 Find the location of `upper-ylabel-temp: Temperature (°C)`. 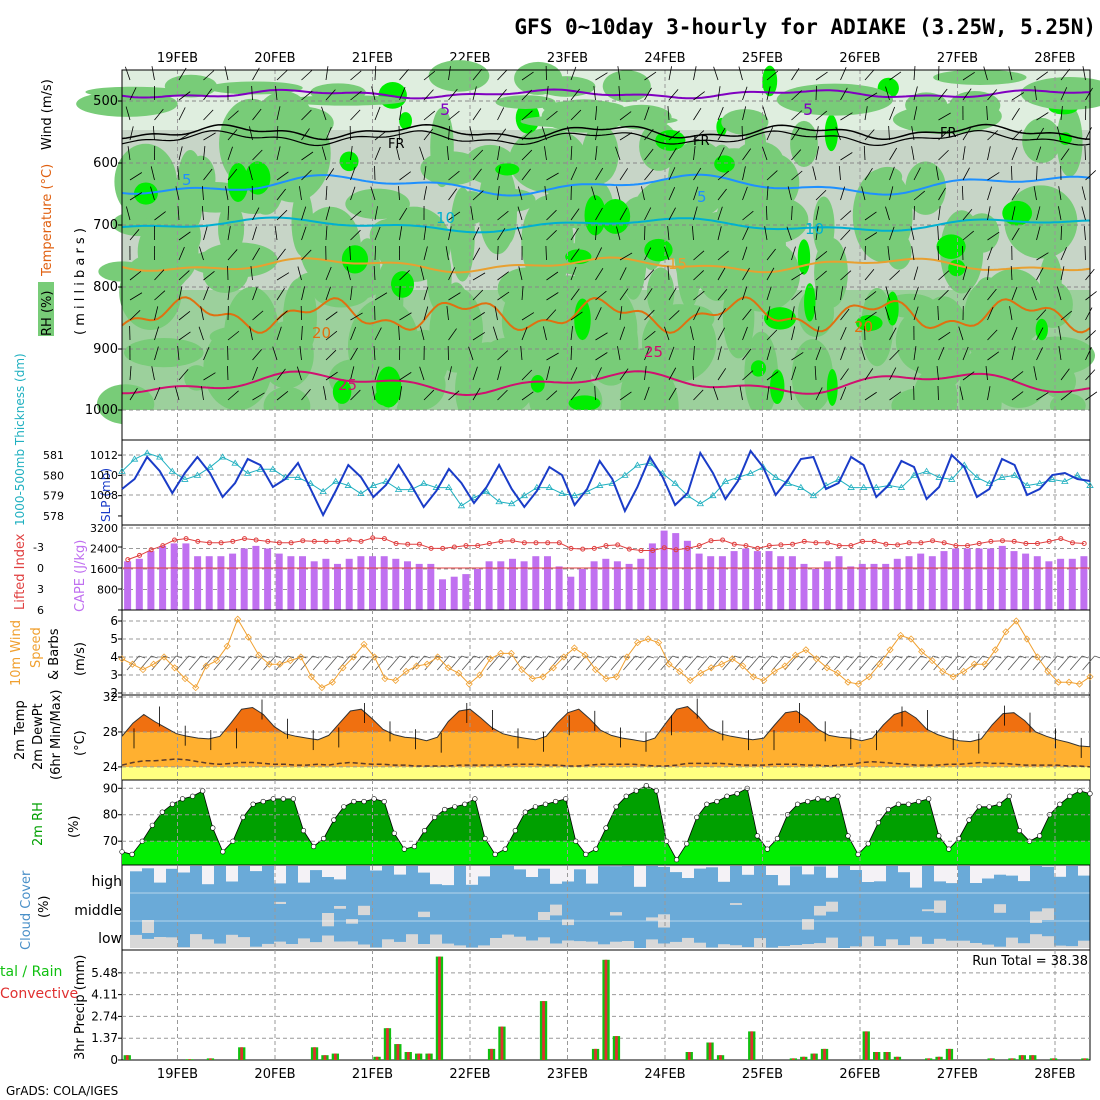

upper-ylabel-temp: Temperature (°C) is located at coordinates (47, 220).